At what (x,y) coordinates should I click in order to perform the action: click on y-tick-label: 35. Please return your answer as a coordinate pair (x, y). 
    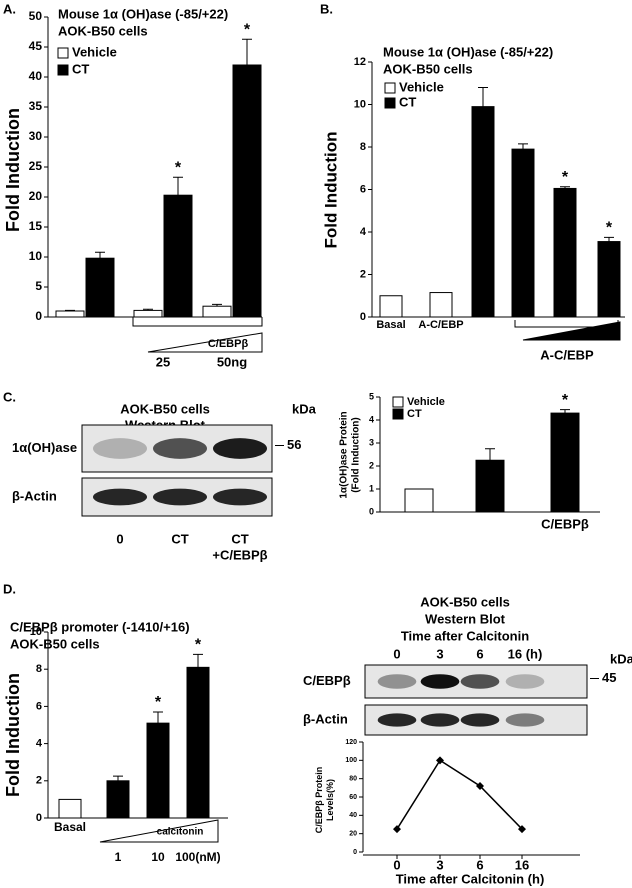
    Looking at the image, I should click on (36, 106).